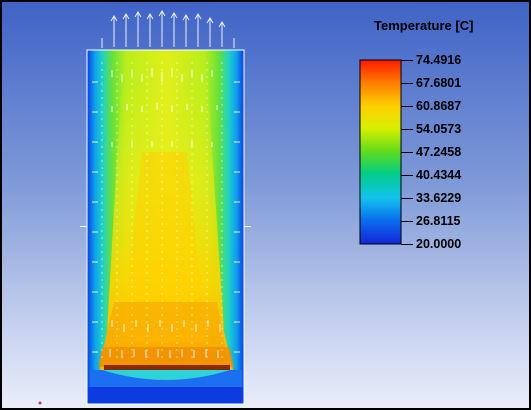  Describe the element at coordinates (439, 152) in the screenshot. I see `legend-label: 47.2458` at that location.